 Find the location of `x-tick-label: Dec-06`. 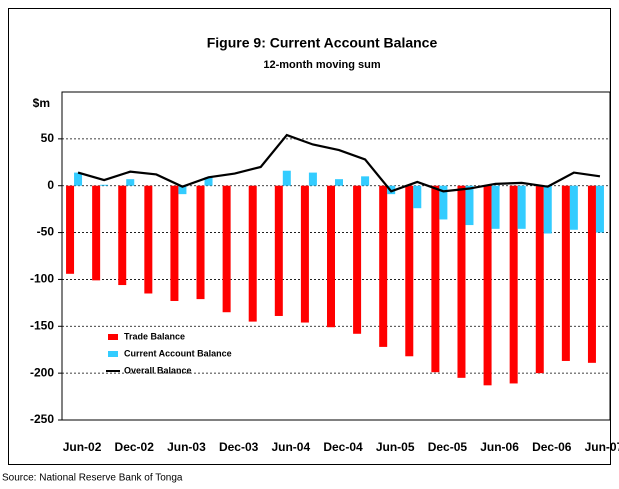

x-tick-label: Dec-06 is located at coordinates (552, 447).